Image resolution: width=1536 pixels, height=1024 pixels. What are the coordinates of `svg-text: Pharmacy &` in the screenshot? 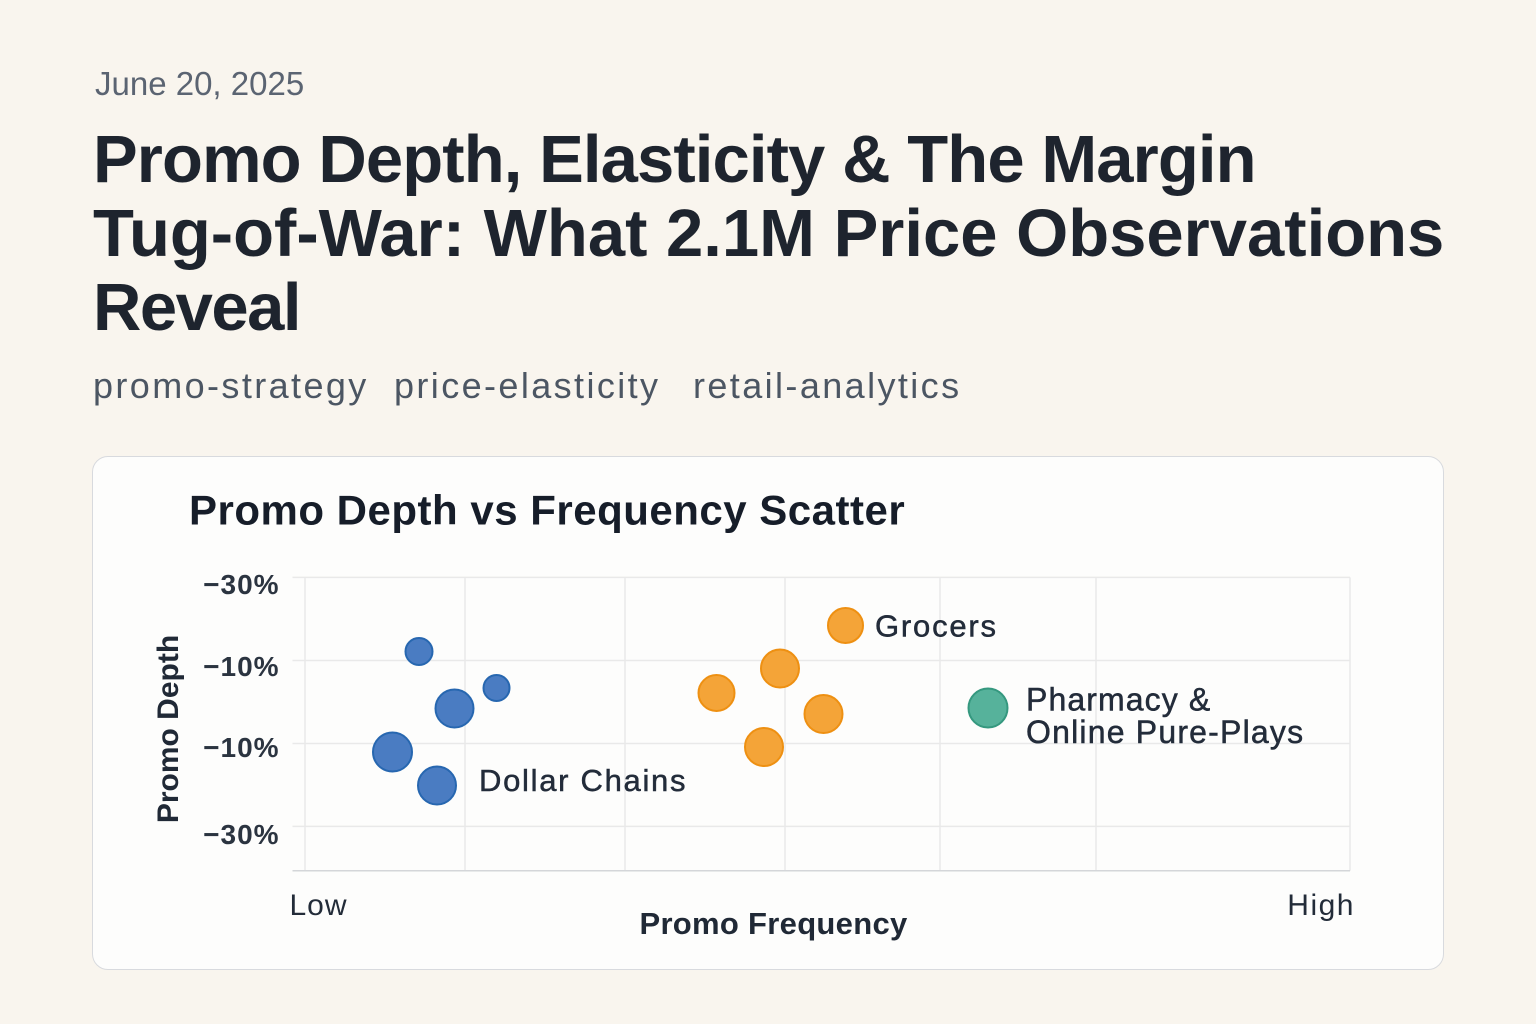 It's located at (1118, 700).